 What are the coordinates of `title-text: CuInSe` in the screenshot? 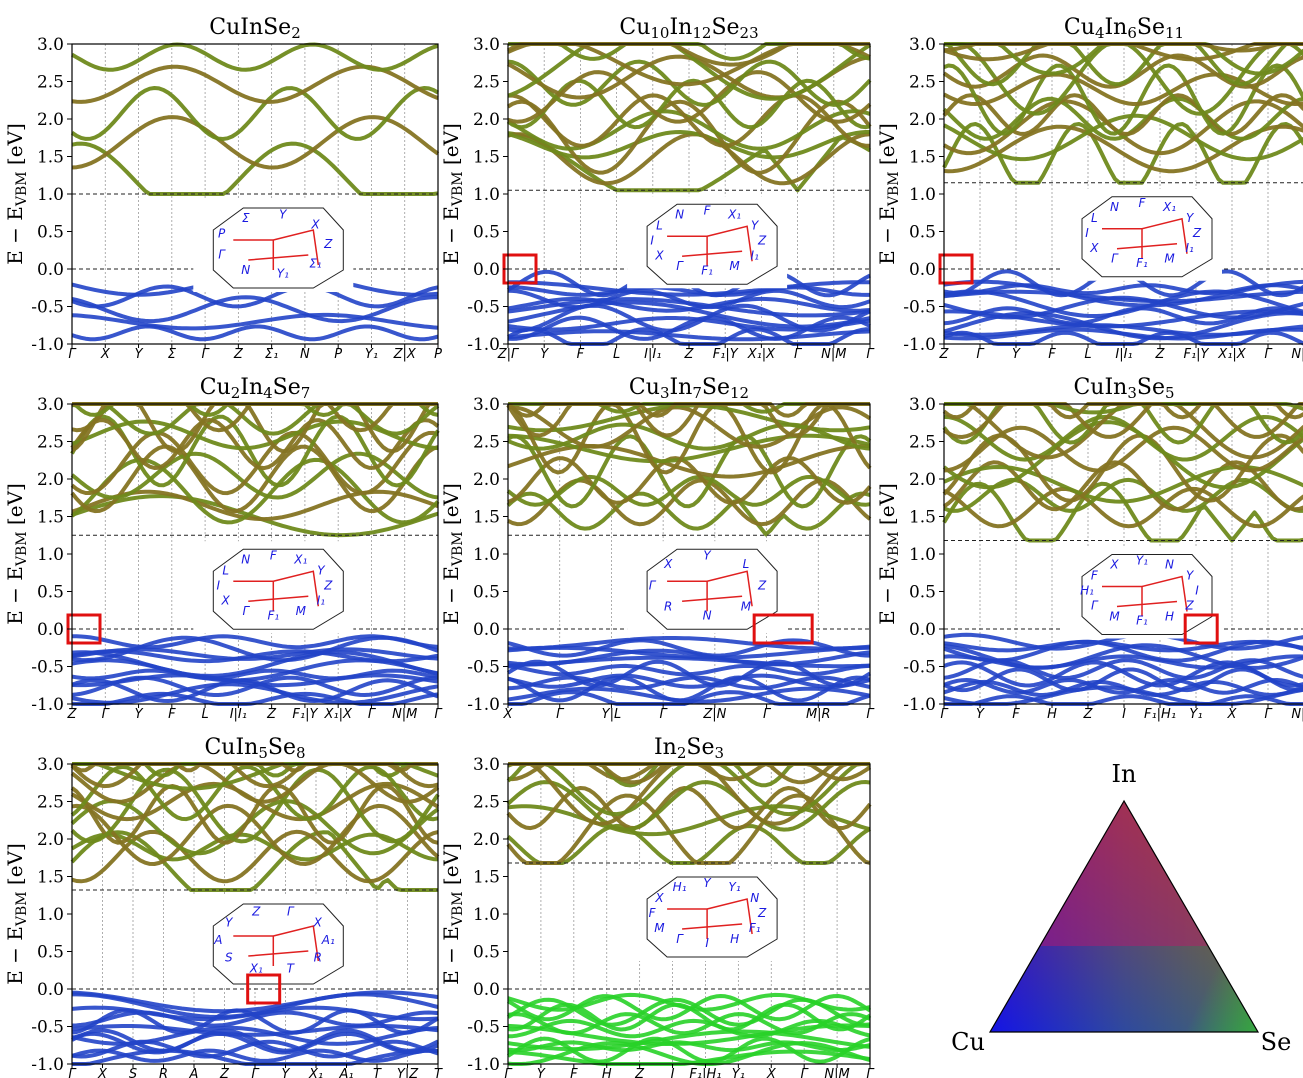 It's located at (250, 27).